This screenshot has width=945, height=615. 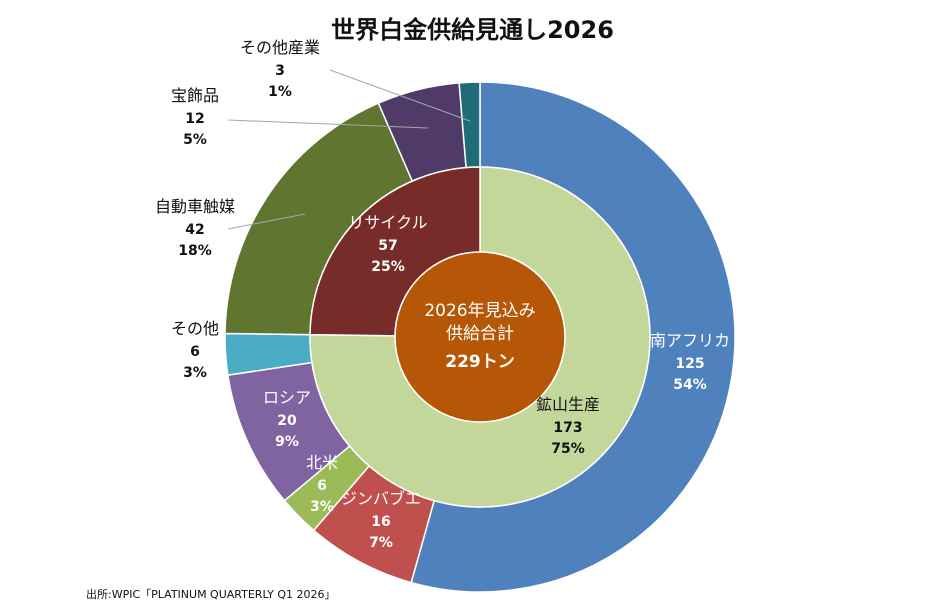 What do you see at coordinates (480, 362) in the screenshot?
I see `center-line3: 229トン` at bounding box center [480, 362].